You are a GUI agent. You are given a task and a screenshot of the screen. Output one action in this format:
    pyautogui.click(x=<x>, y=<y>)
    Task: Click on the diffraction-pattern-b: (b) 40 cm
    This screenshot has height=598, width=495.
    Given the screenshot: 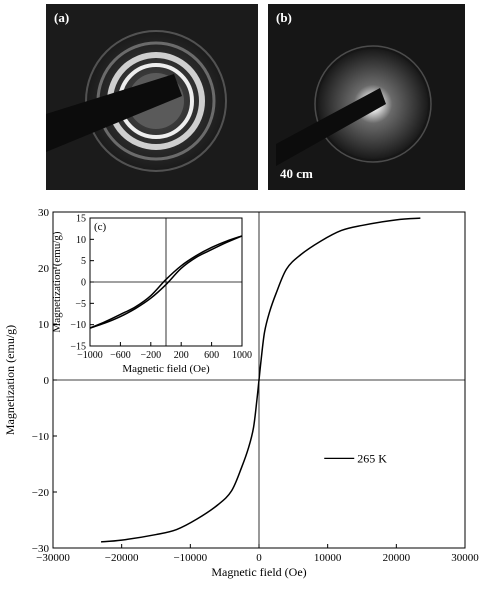 What is the action you would take?
    pyautogui.click(x=366, y=97)
    